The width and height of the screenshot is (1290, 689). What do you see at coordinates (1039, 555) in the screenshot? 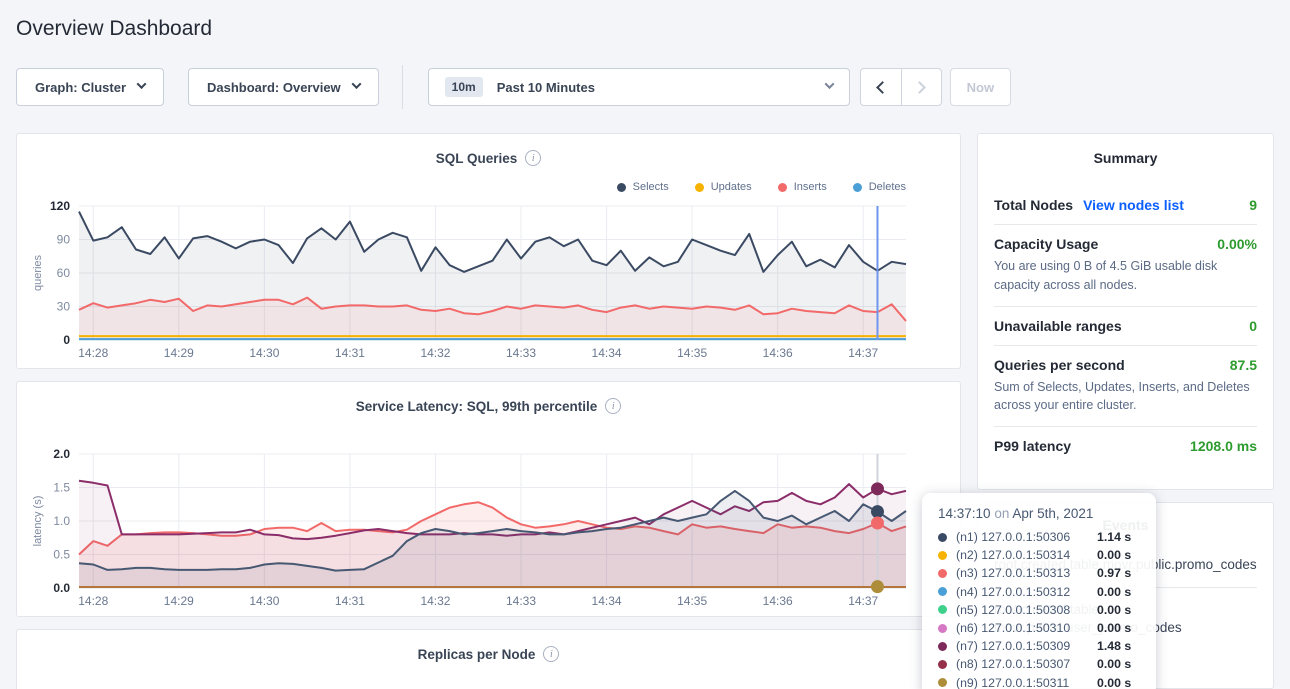
I see `tooltip-node-row: (n2) 127.0.0.1:50314 0.00 s` at bounding box center [1039, 555].